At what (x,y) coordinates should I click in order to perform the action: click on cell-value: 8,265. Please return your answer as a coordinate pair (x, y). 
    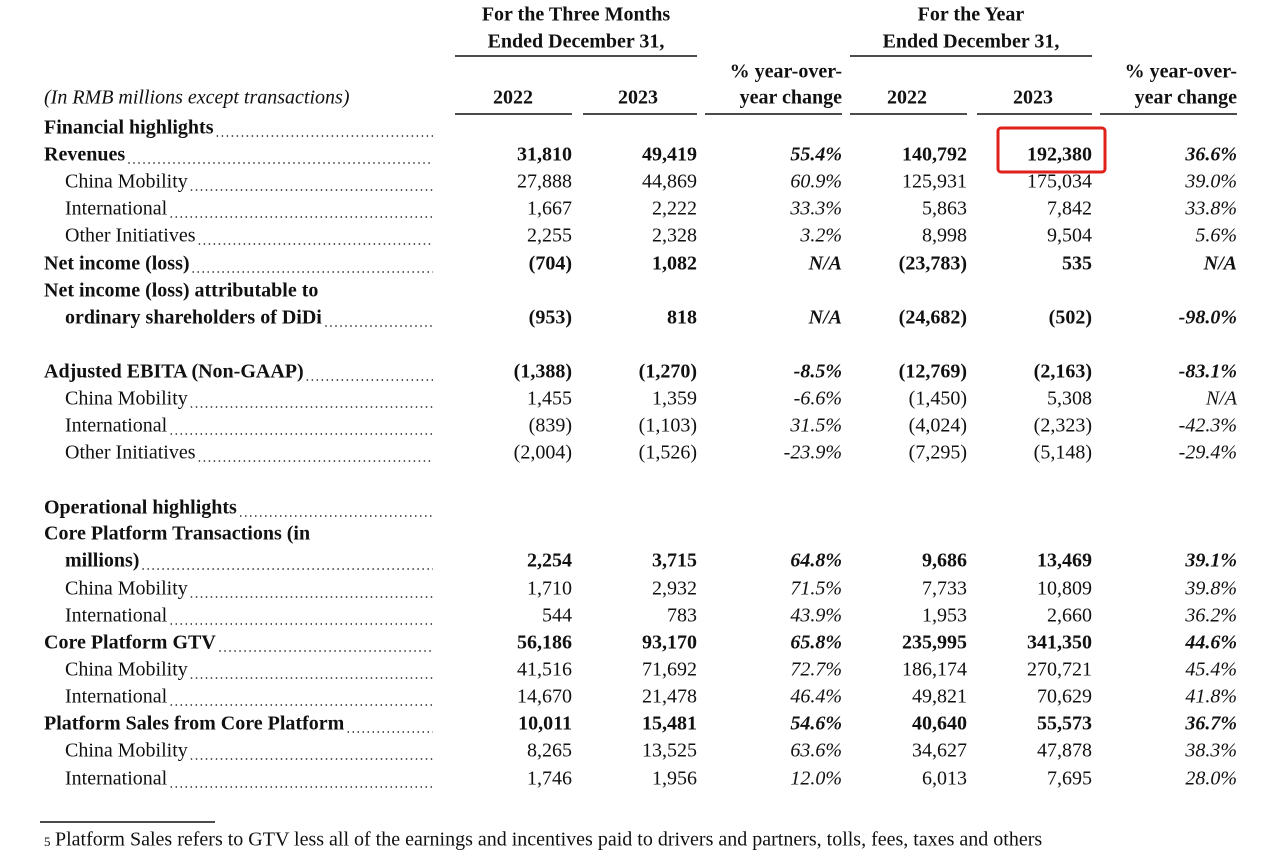
    Looking at the image, I should click on (549, 751).